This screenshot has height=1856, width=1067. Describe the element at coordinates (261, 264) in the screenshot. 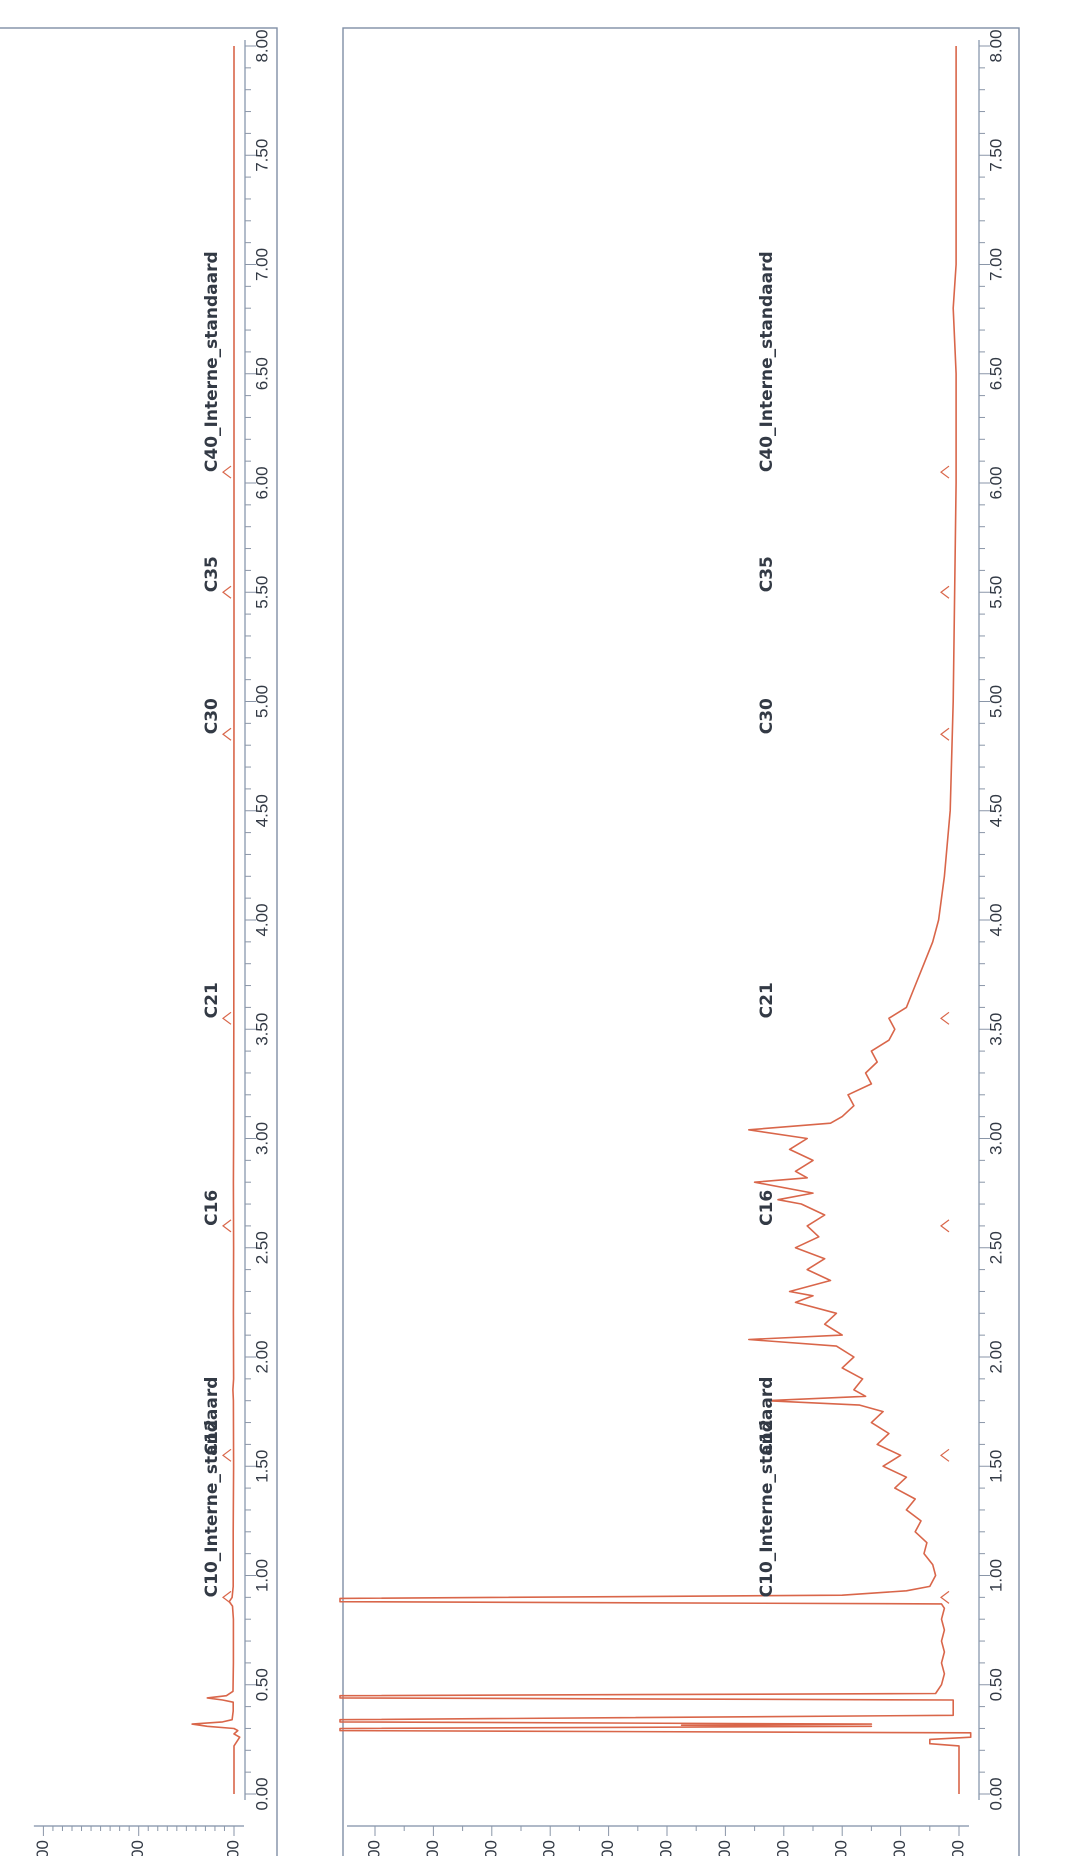

I see `chart-a-time-tick-label: 7.00` at that location.